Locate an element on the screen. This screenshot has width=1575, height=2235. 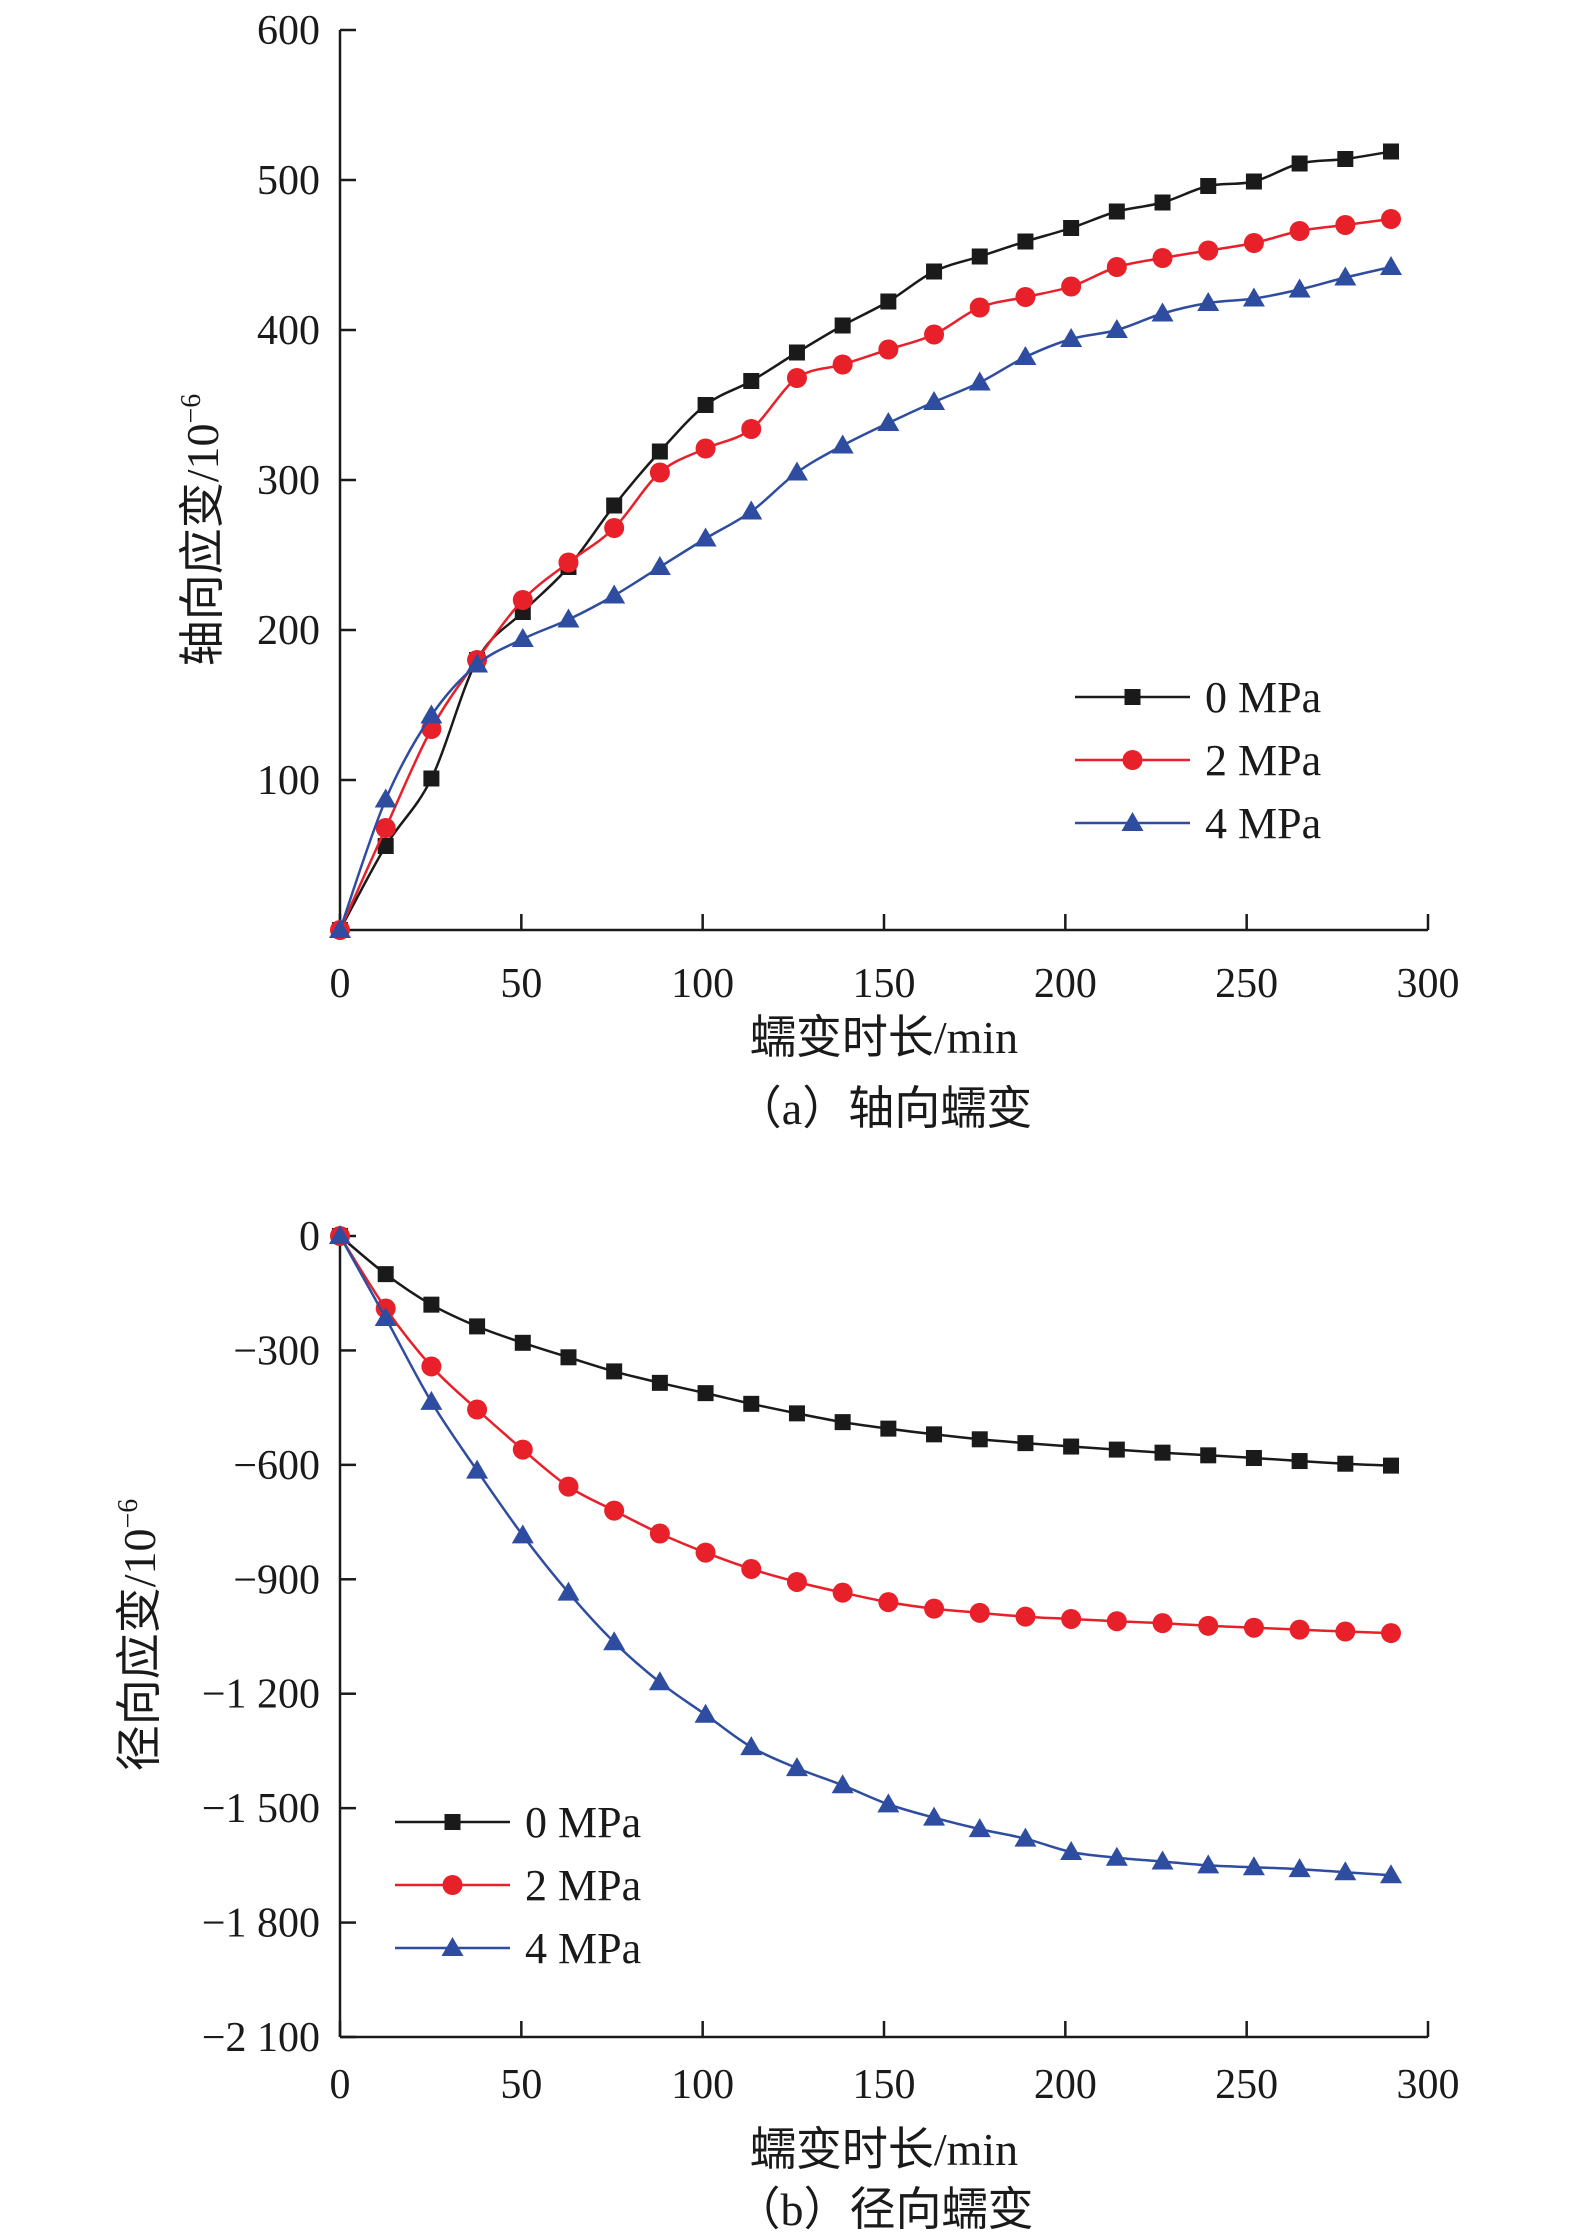
panel-a-legend: 0 MPa 2 MPa 4 MPa is located at coordinates (1198, 760).